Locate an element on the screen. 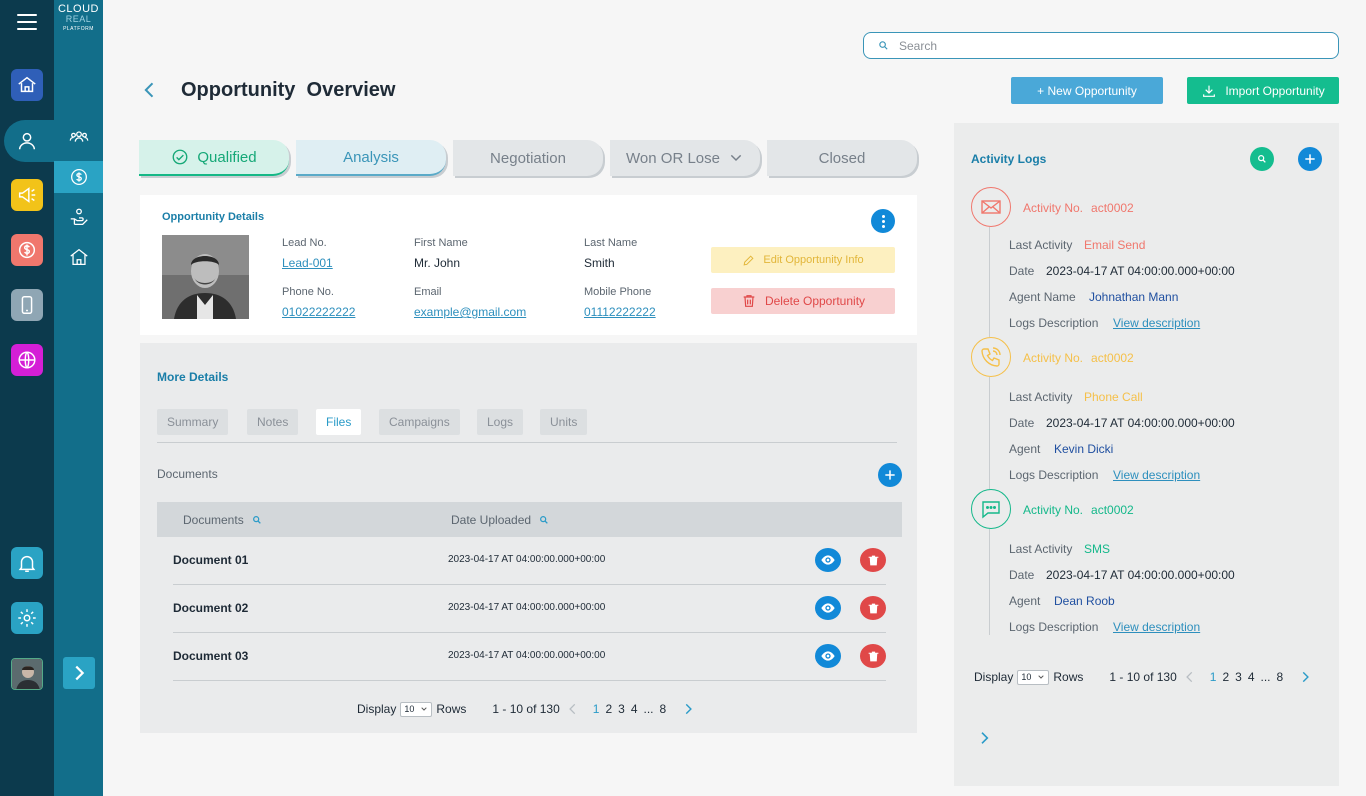 This screenshot has height=796, width=1366. trash-icon is located at coordinates (873, 656).